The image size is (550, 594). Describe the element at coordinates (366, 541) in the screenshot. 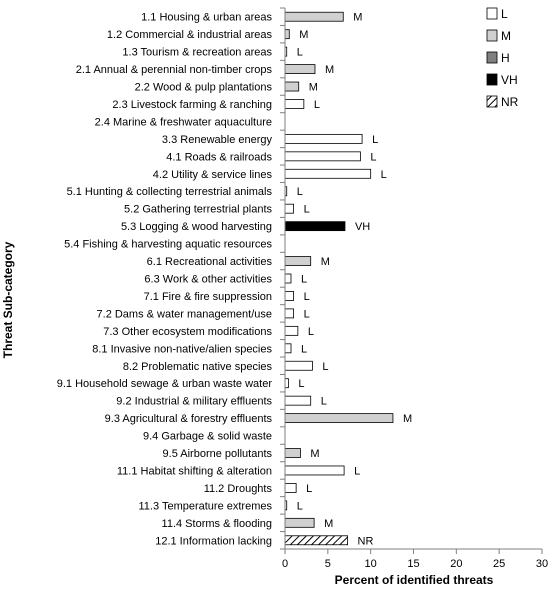

I see `bar-level-label: NR` at that location.